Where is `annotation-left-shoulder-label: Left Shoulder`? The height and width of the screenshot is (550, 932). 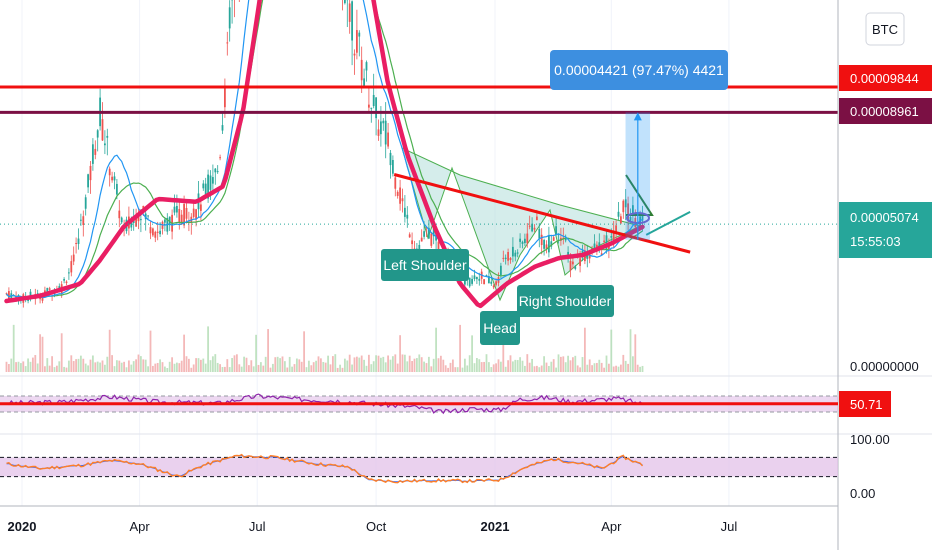 annotation-left-shoulder-label: Left Shoulder is located at coordinates (425, 265).